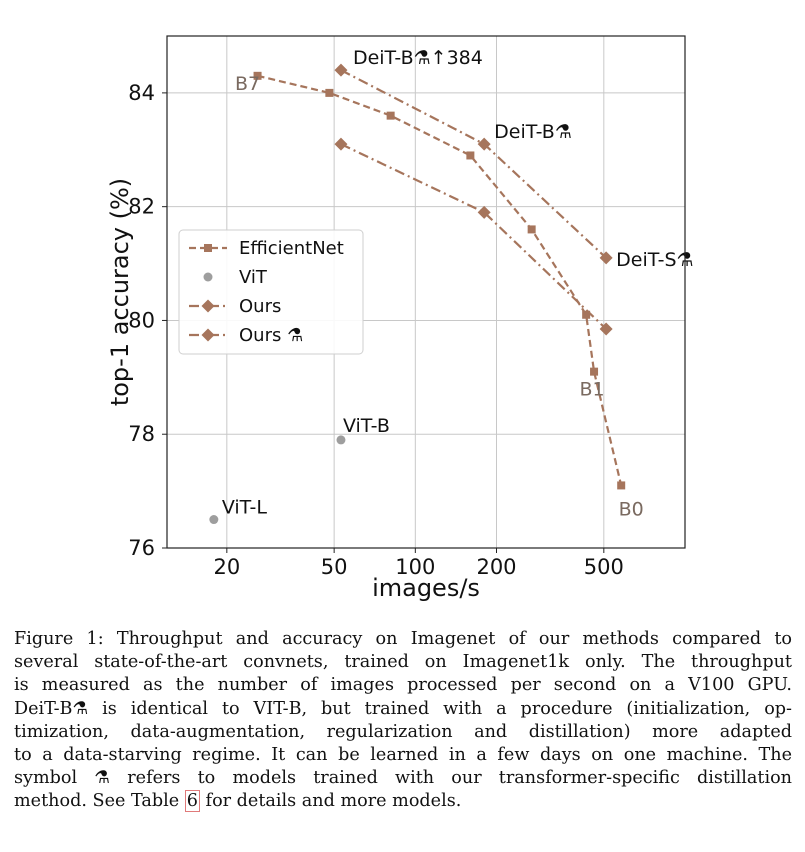 The image size is (805, 852). What do you see at coordinates (235, 277) in the screenshot?
I see `legend-item: ViT` at bounding box center [235, 277].